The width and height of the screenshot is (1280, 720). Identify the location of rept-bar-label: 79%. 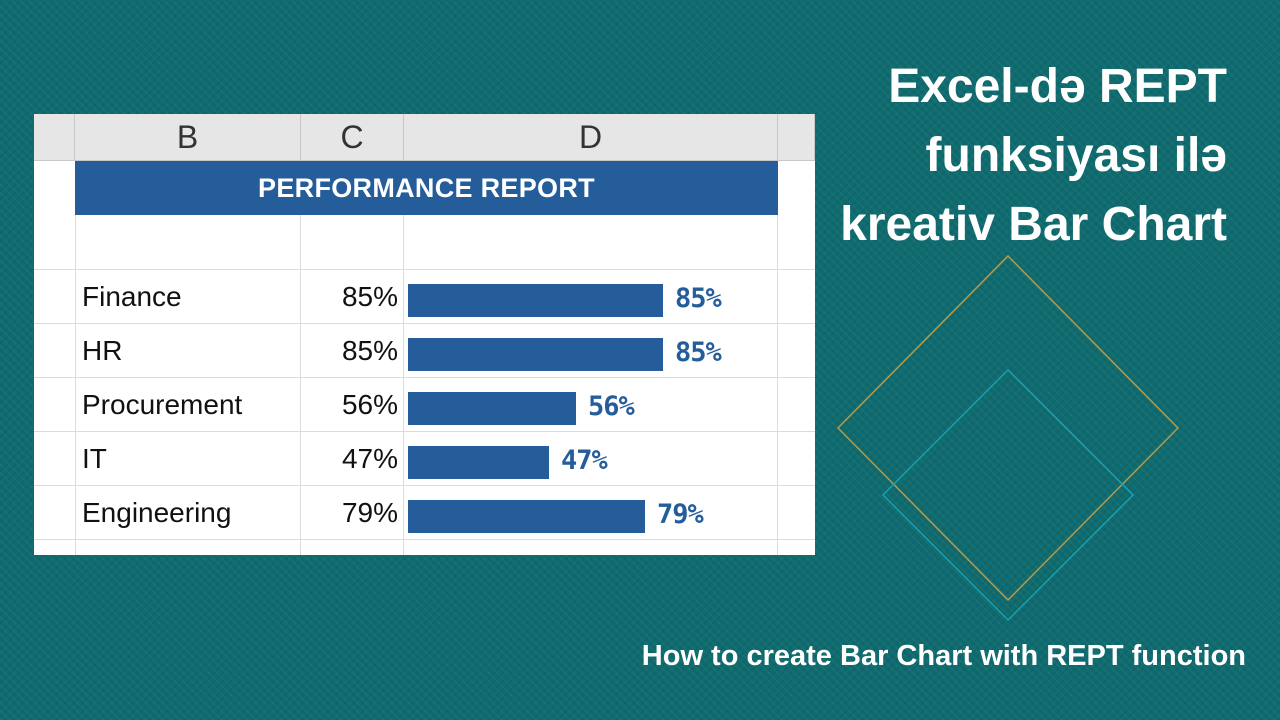
(680, 514).